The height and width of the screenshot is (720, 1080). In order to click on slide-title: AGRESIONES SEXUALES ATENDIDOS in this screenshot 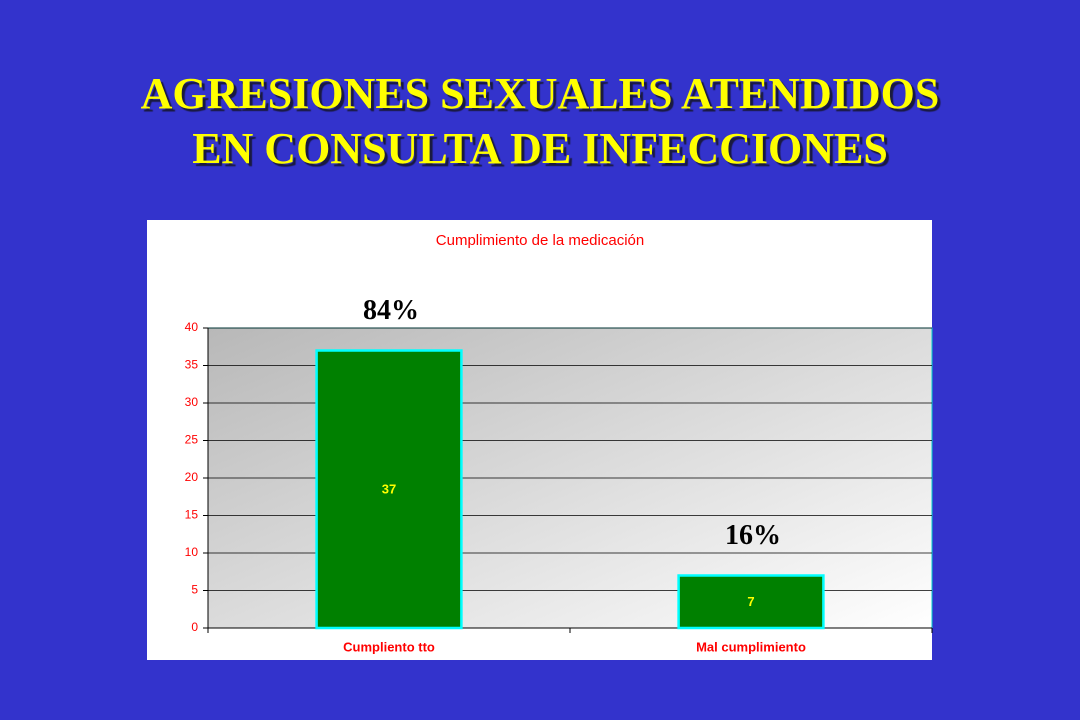, I will do `click(540, 93)`.